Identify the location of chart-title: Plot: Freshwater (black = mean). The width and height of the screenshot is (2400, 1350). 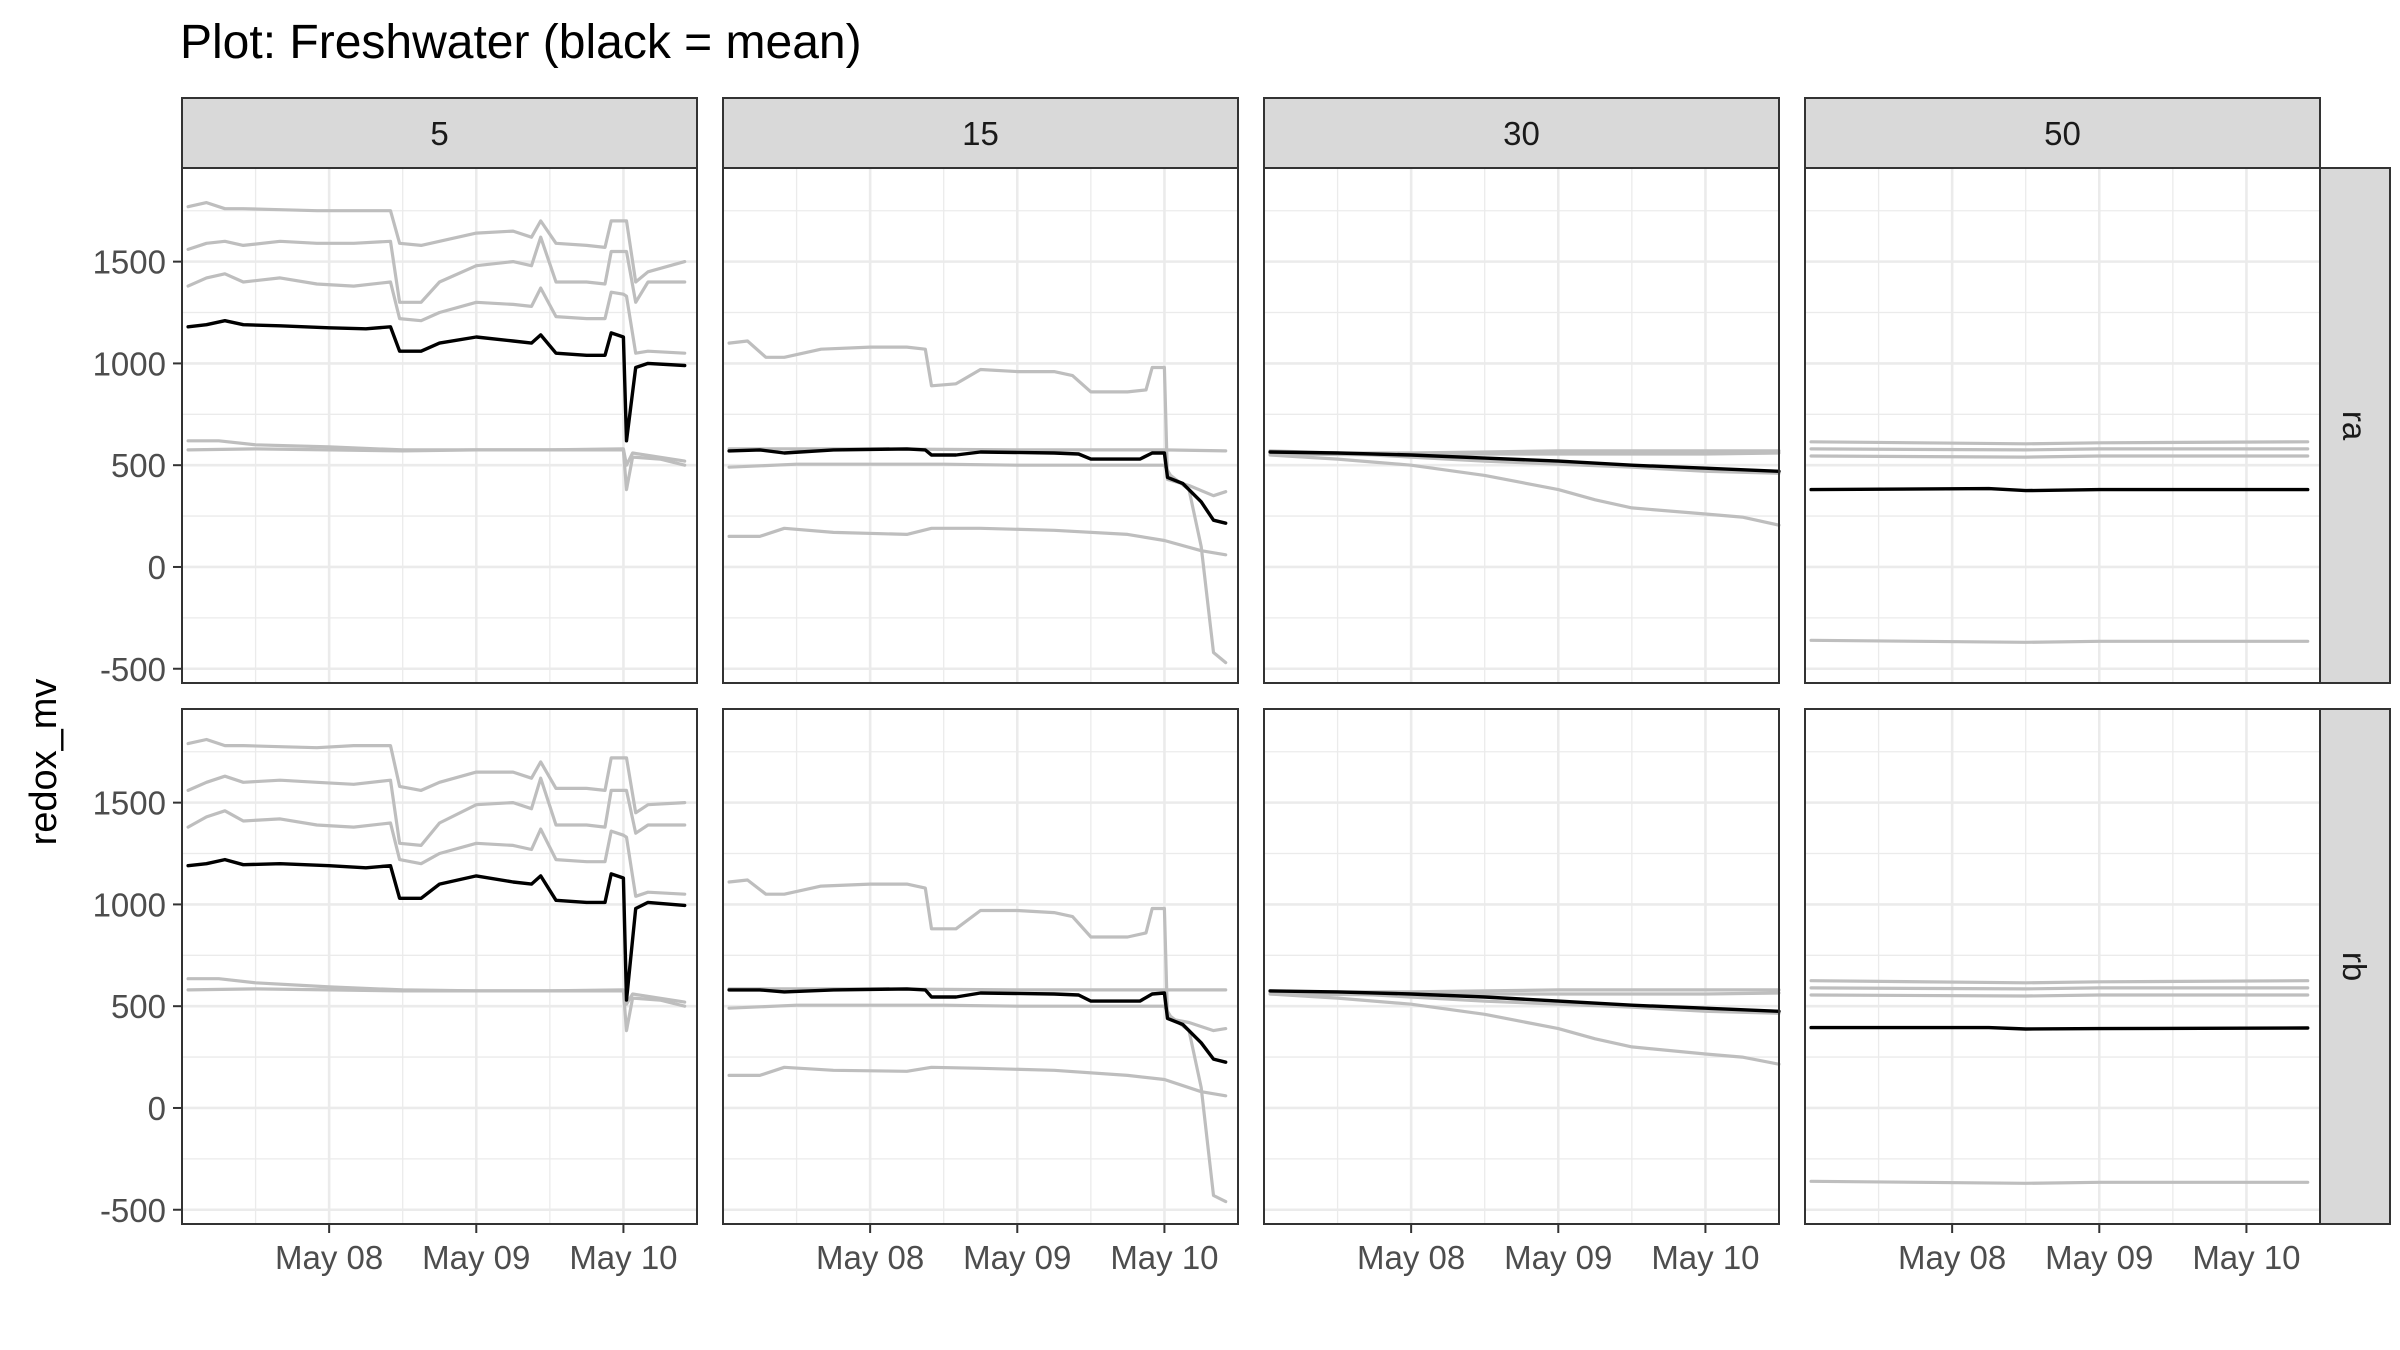
(521, 42).